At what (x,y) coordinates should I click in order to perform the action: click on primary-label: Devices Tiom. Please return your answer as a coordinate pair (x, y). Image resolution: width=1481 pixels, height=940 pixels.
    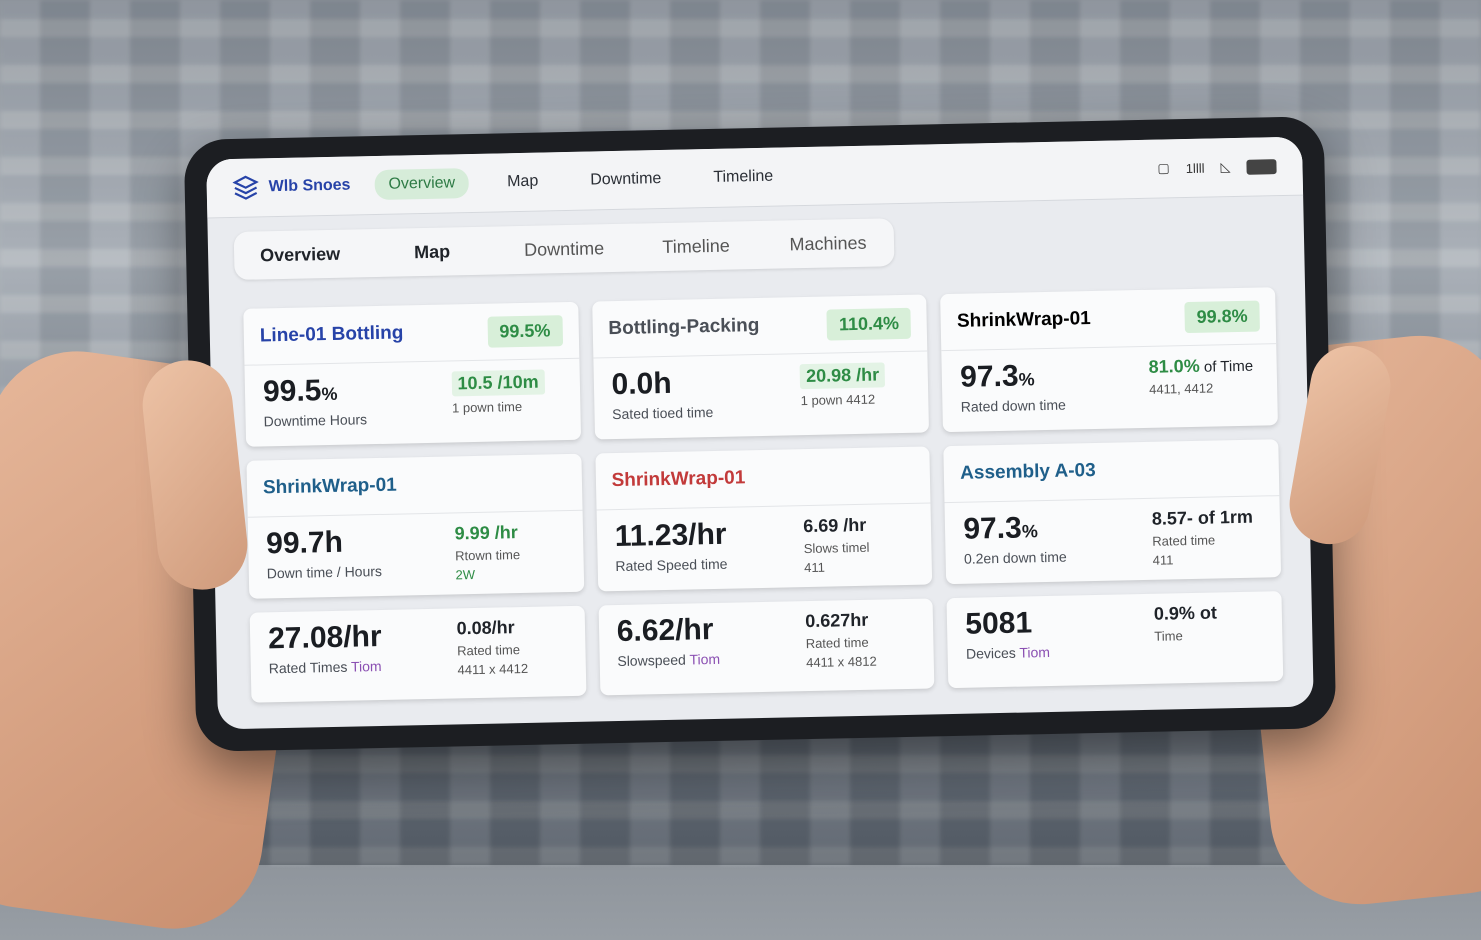
    Looking at the image, I should click on (1008, 652).